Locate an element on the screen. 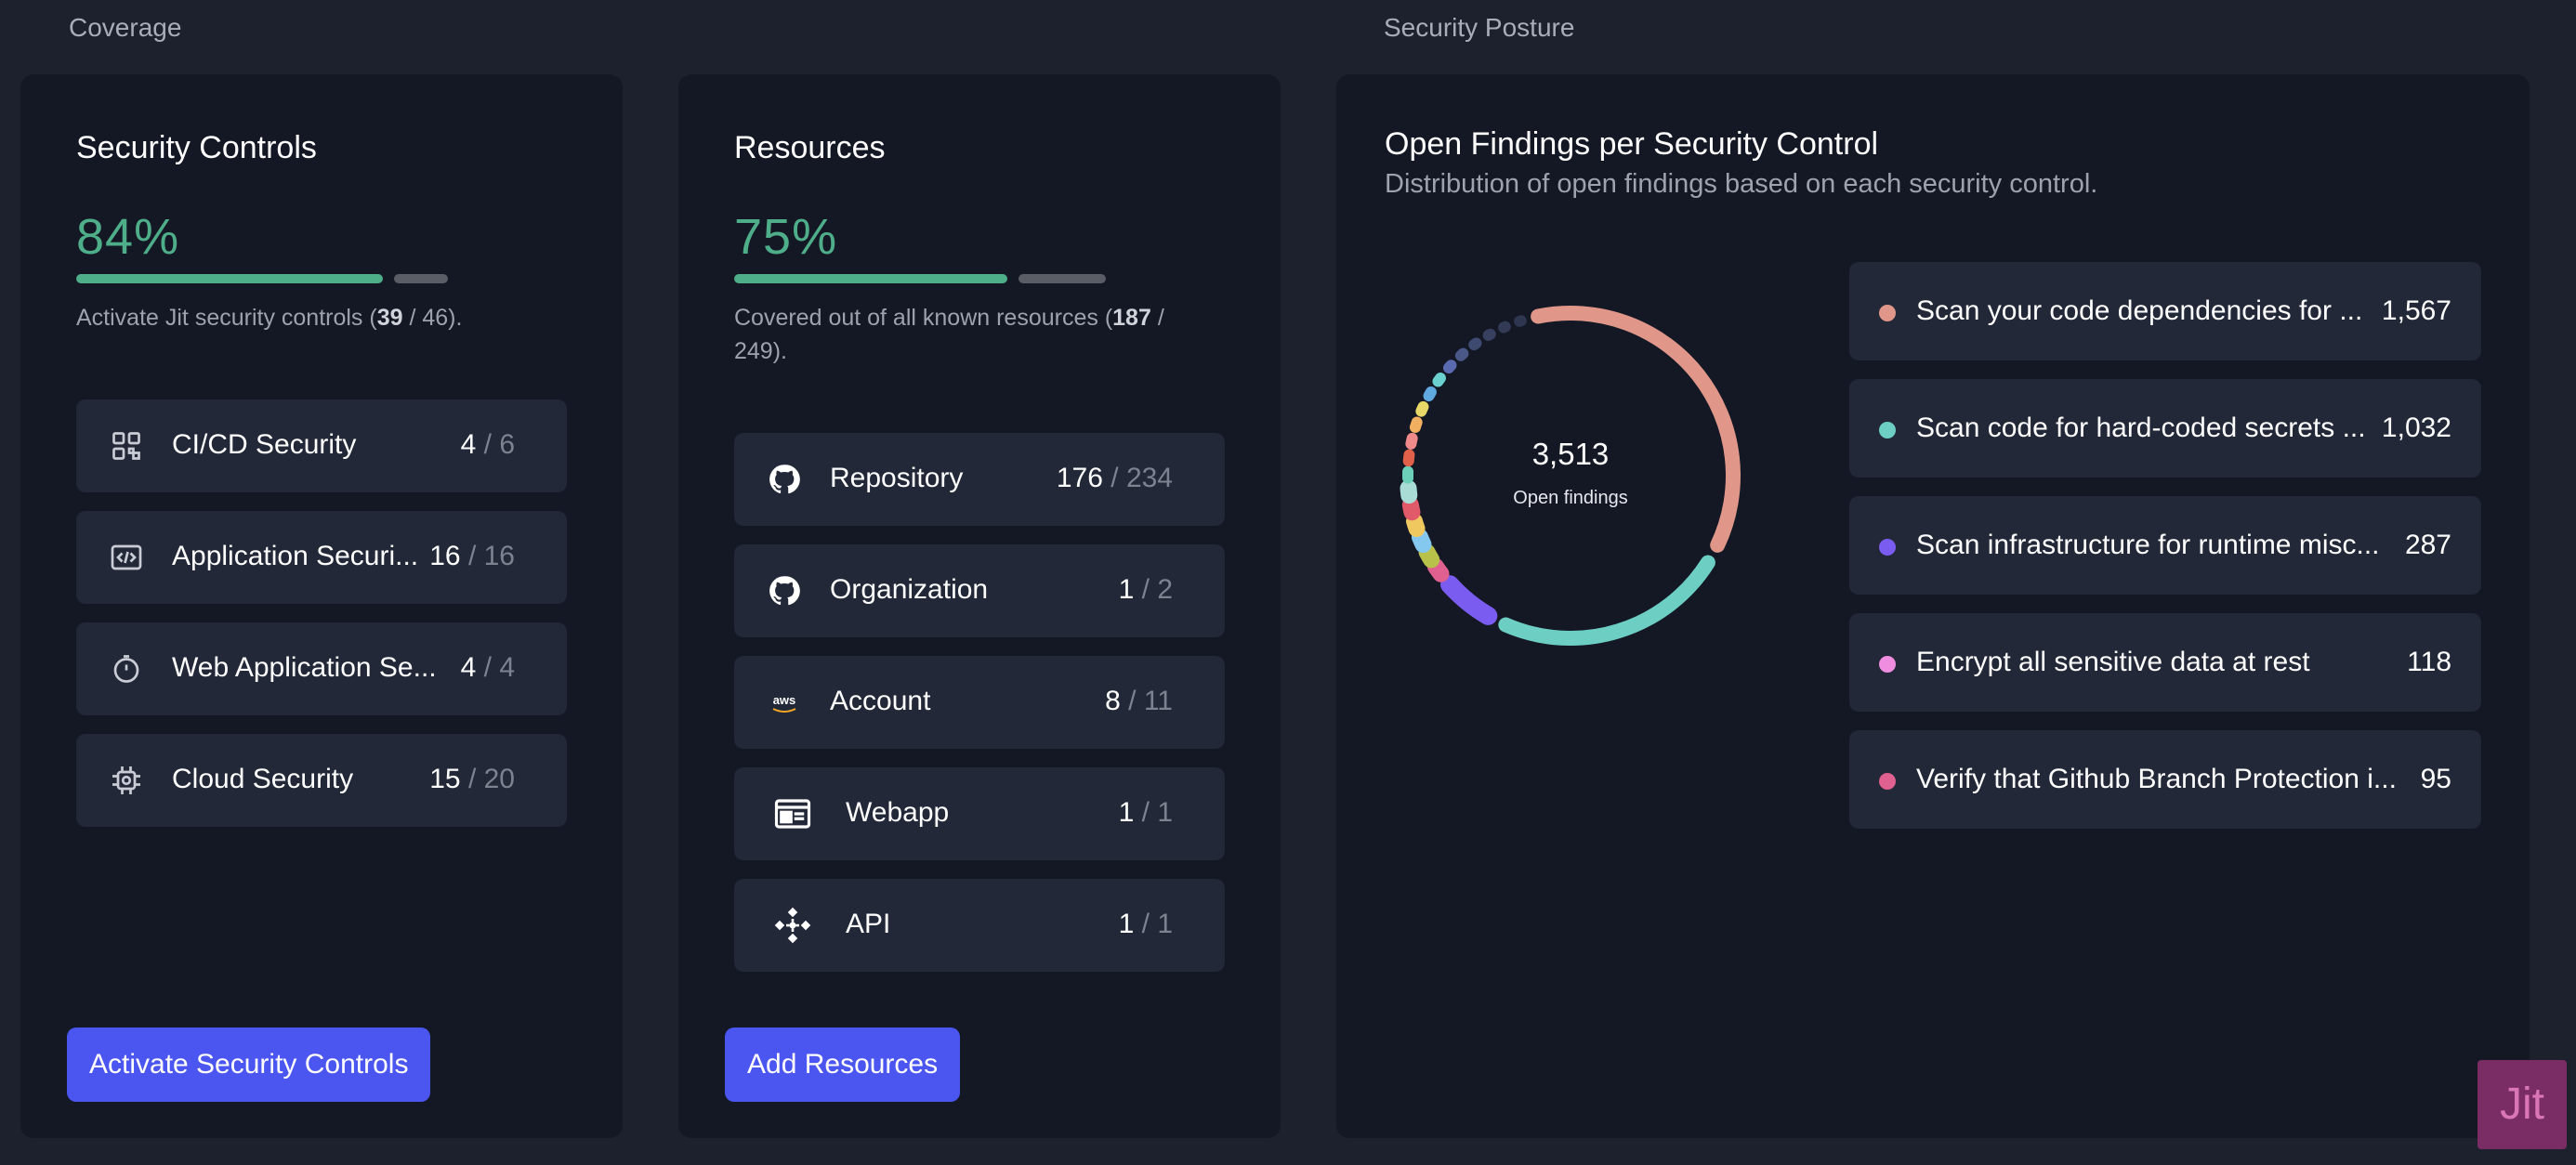  legend-name: Encrypt all sensitive data at rest is located at coordinates (2113, 662).